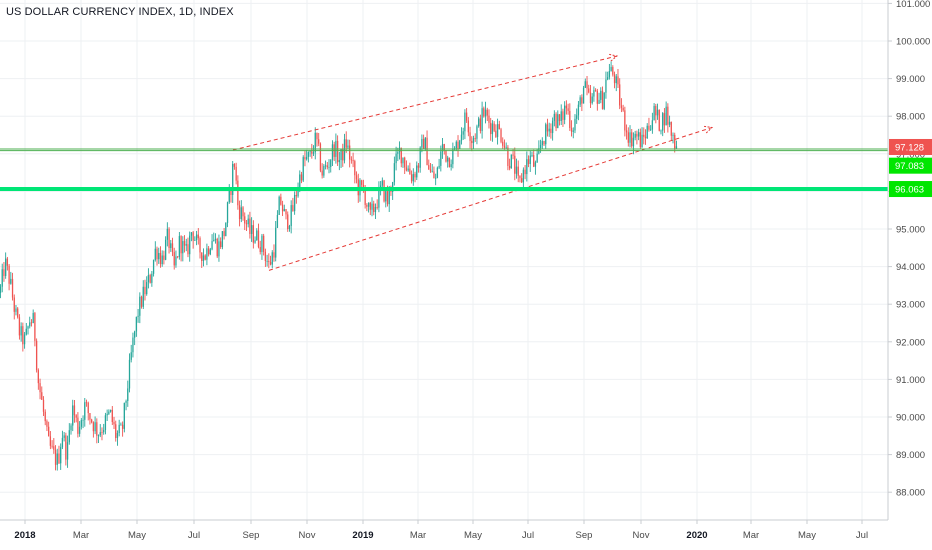  I want to click on support-tag-thick: 96.063, so click(910, 189).